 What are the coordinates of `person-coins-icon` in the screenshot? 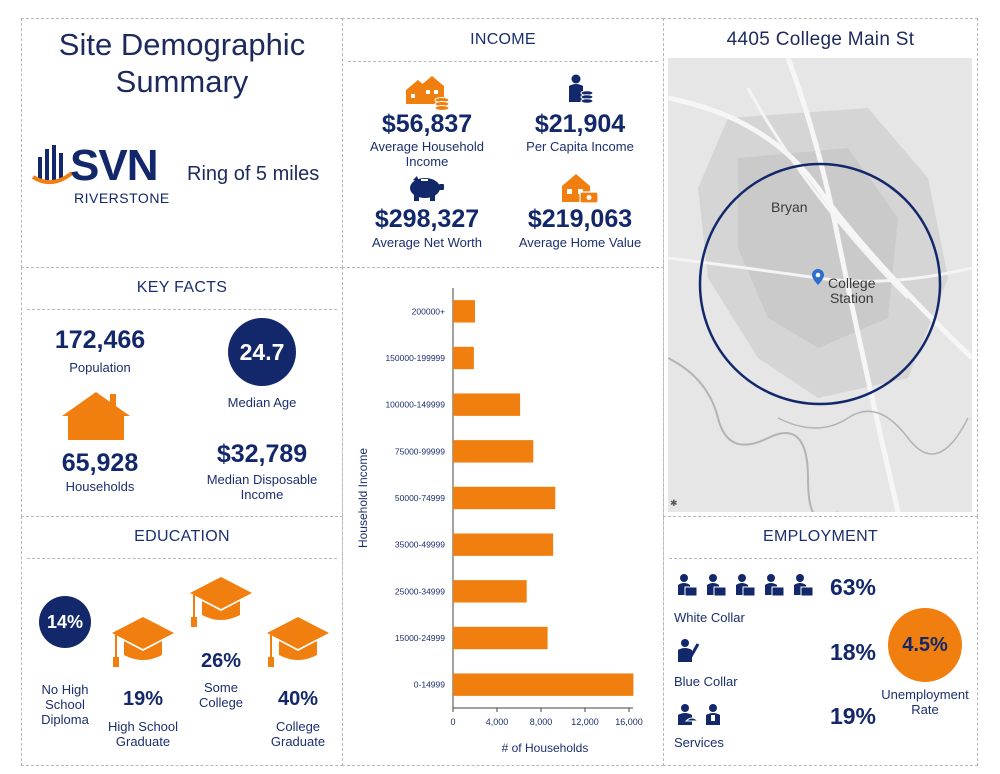 It's located at (581, 89).